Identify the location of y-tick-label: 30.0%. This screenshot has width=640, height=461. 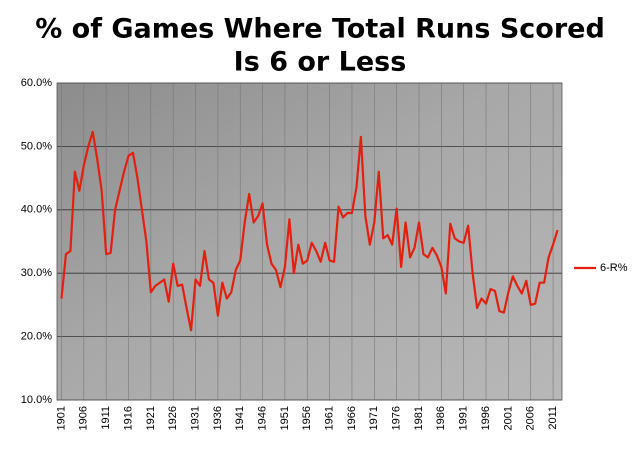
(36, 273).